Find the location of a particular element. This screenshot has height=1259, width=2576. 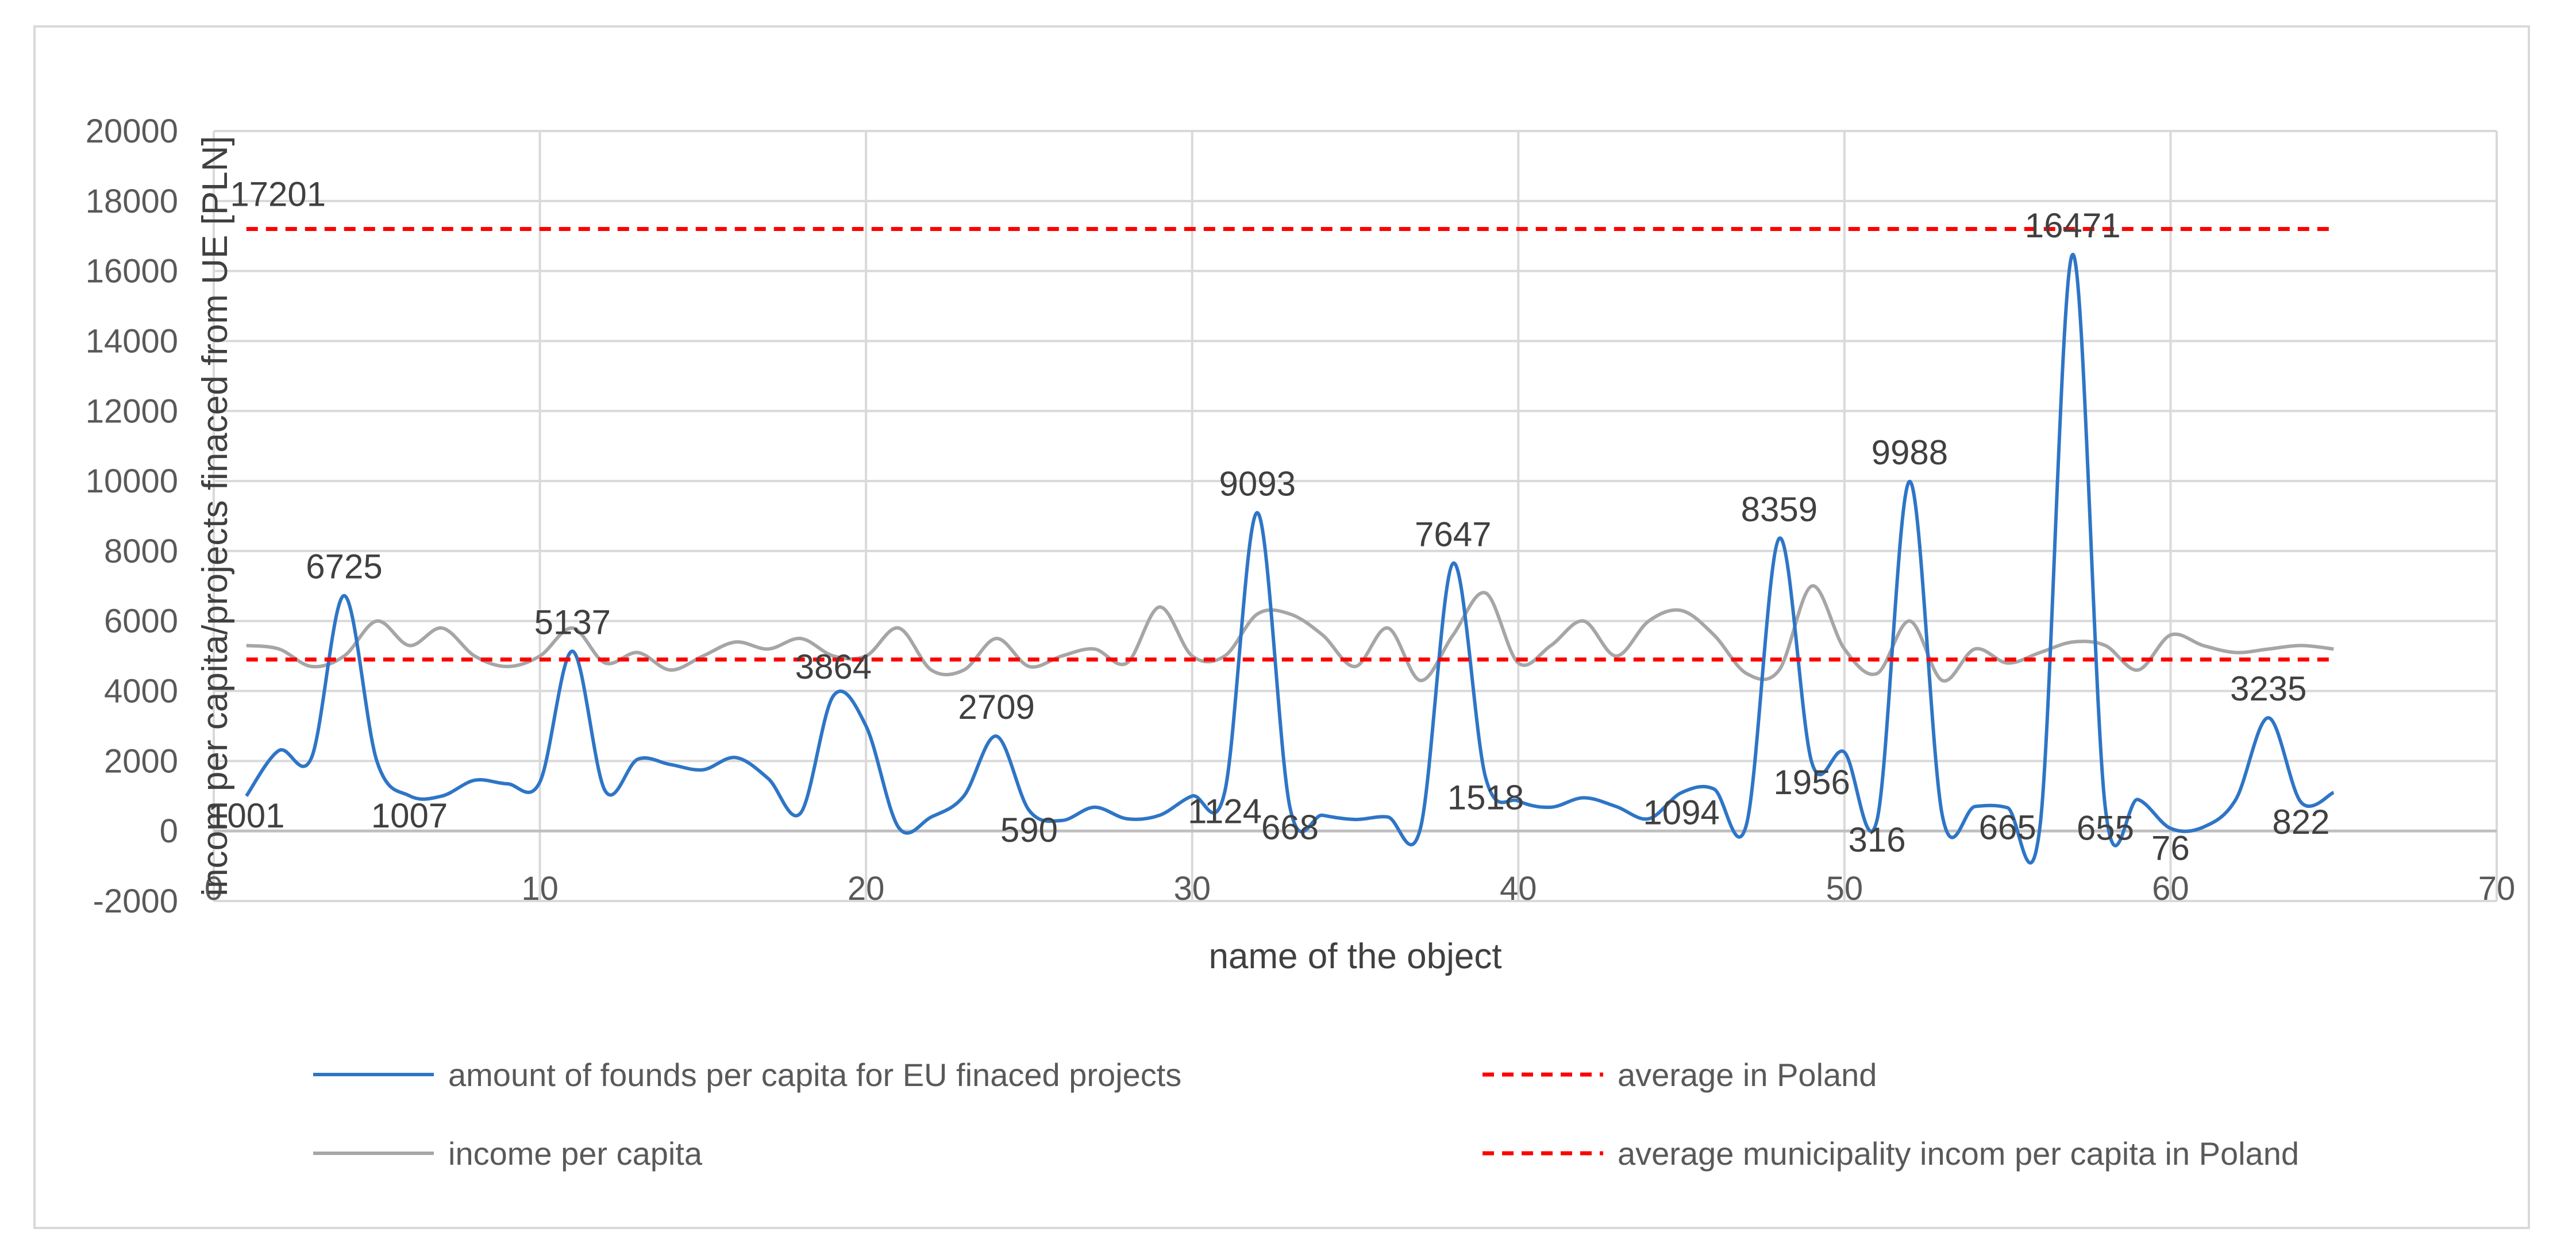

data-label: 6725 is located at coordinates (344, 567).